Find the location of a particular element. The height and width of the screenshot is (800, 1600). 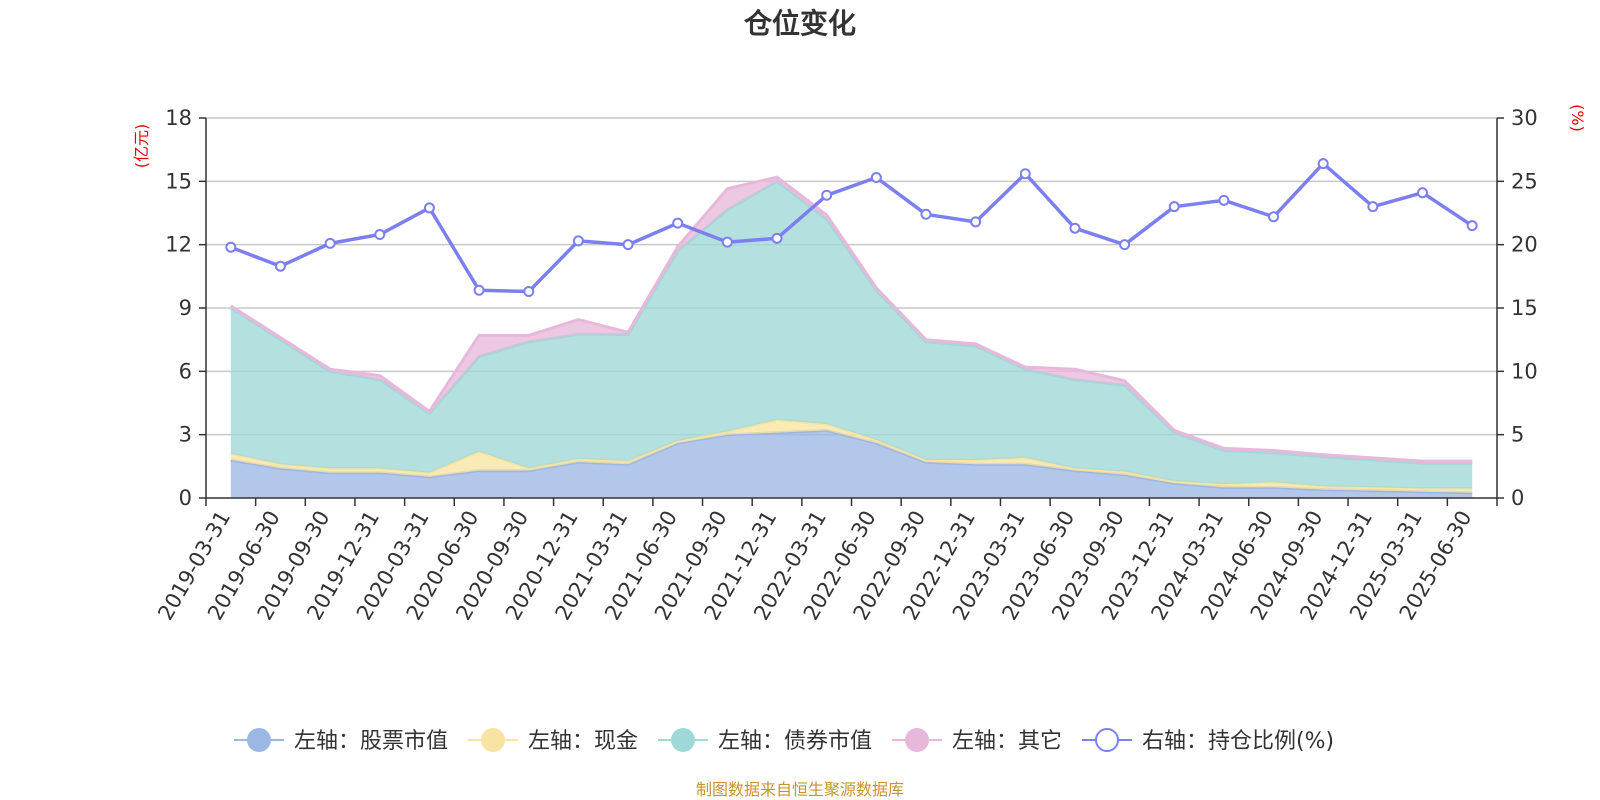

right-axis-tick-label: 25 is located at coordinates (1524, 181).